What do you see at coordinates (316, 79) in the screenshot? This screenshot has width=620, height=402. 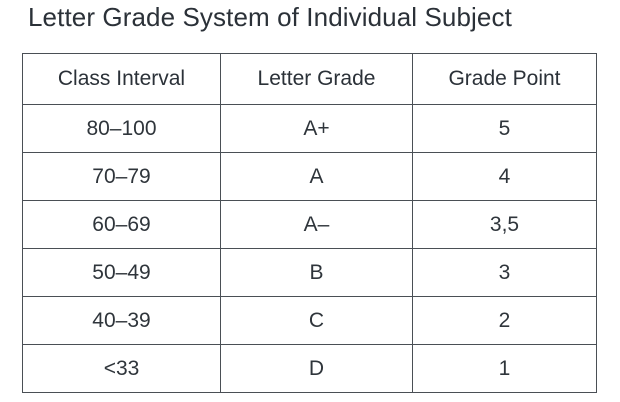 I see `header-letter-grade: Letter Grade` at bounding box center [316, 79].